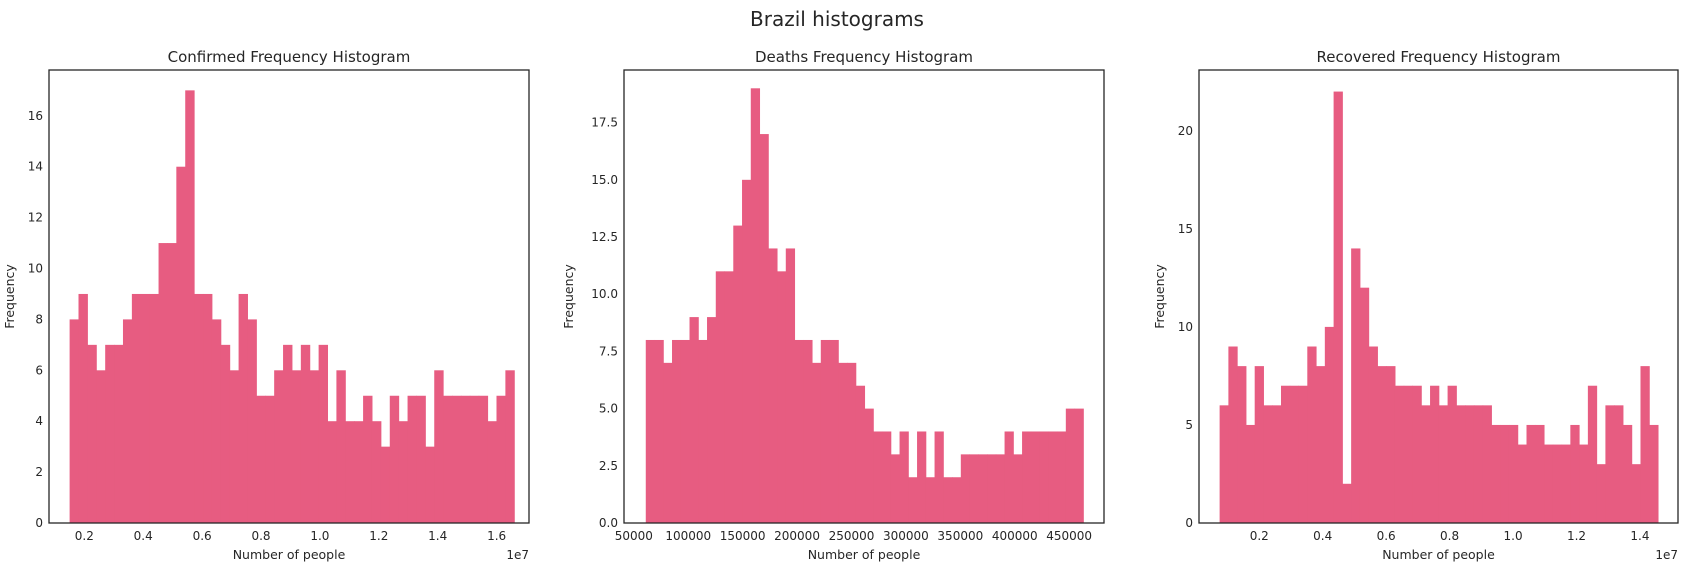 The image size is (1687, 571). I want to click on confirmed-y-tick-label: 16, so click(35, 116).